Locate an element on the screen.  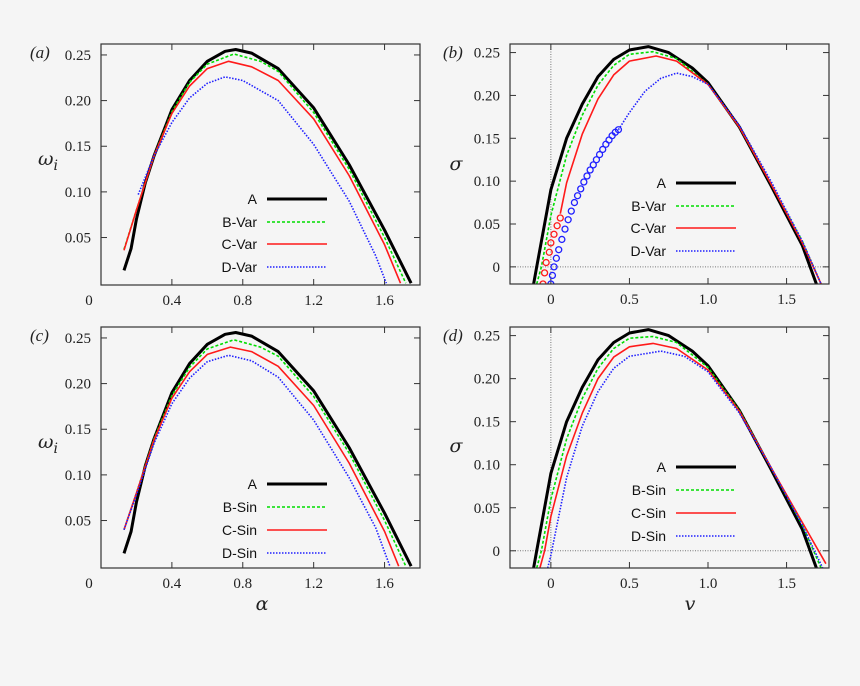
legend-label: C-Var is located at coordinates (239, 244).